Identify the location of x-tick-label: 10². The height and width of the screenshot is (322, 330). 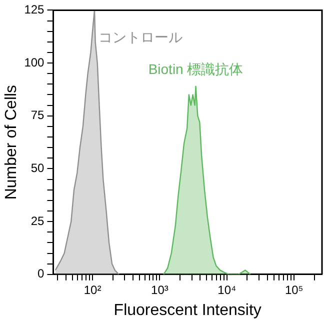
(93, 289).